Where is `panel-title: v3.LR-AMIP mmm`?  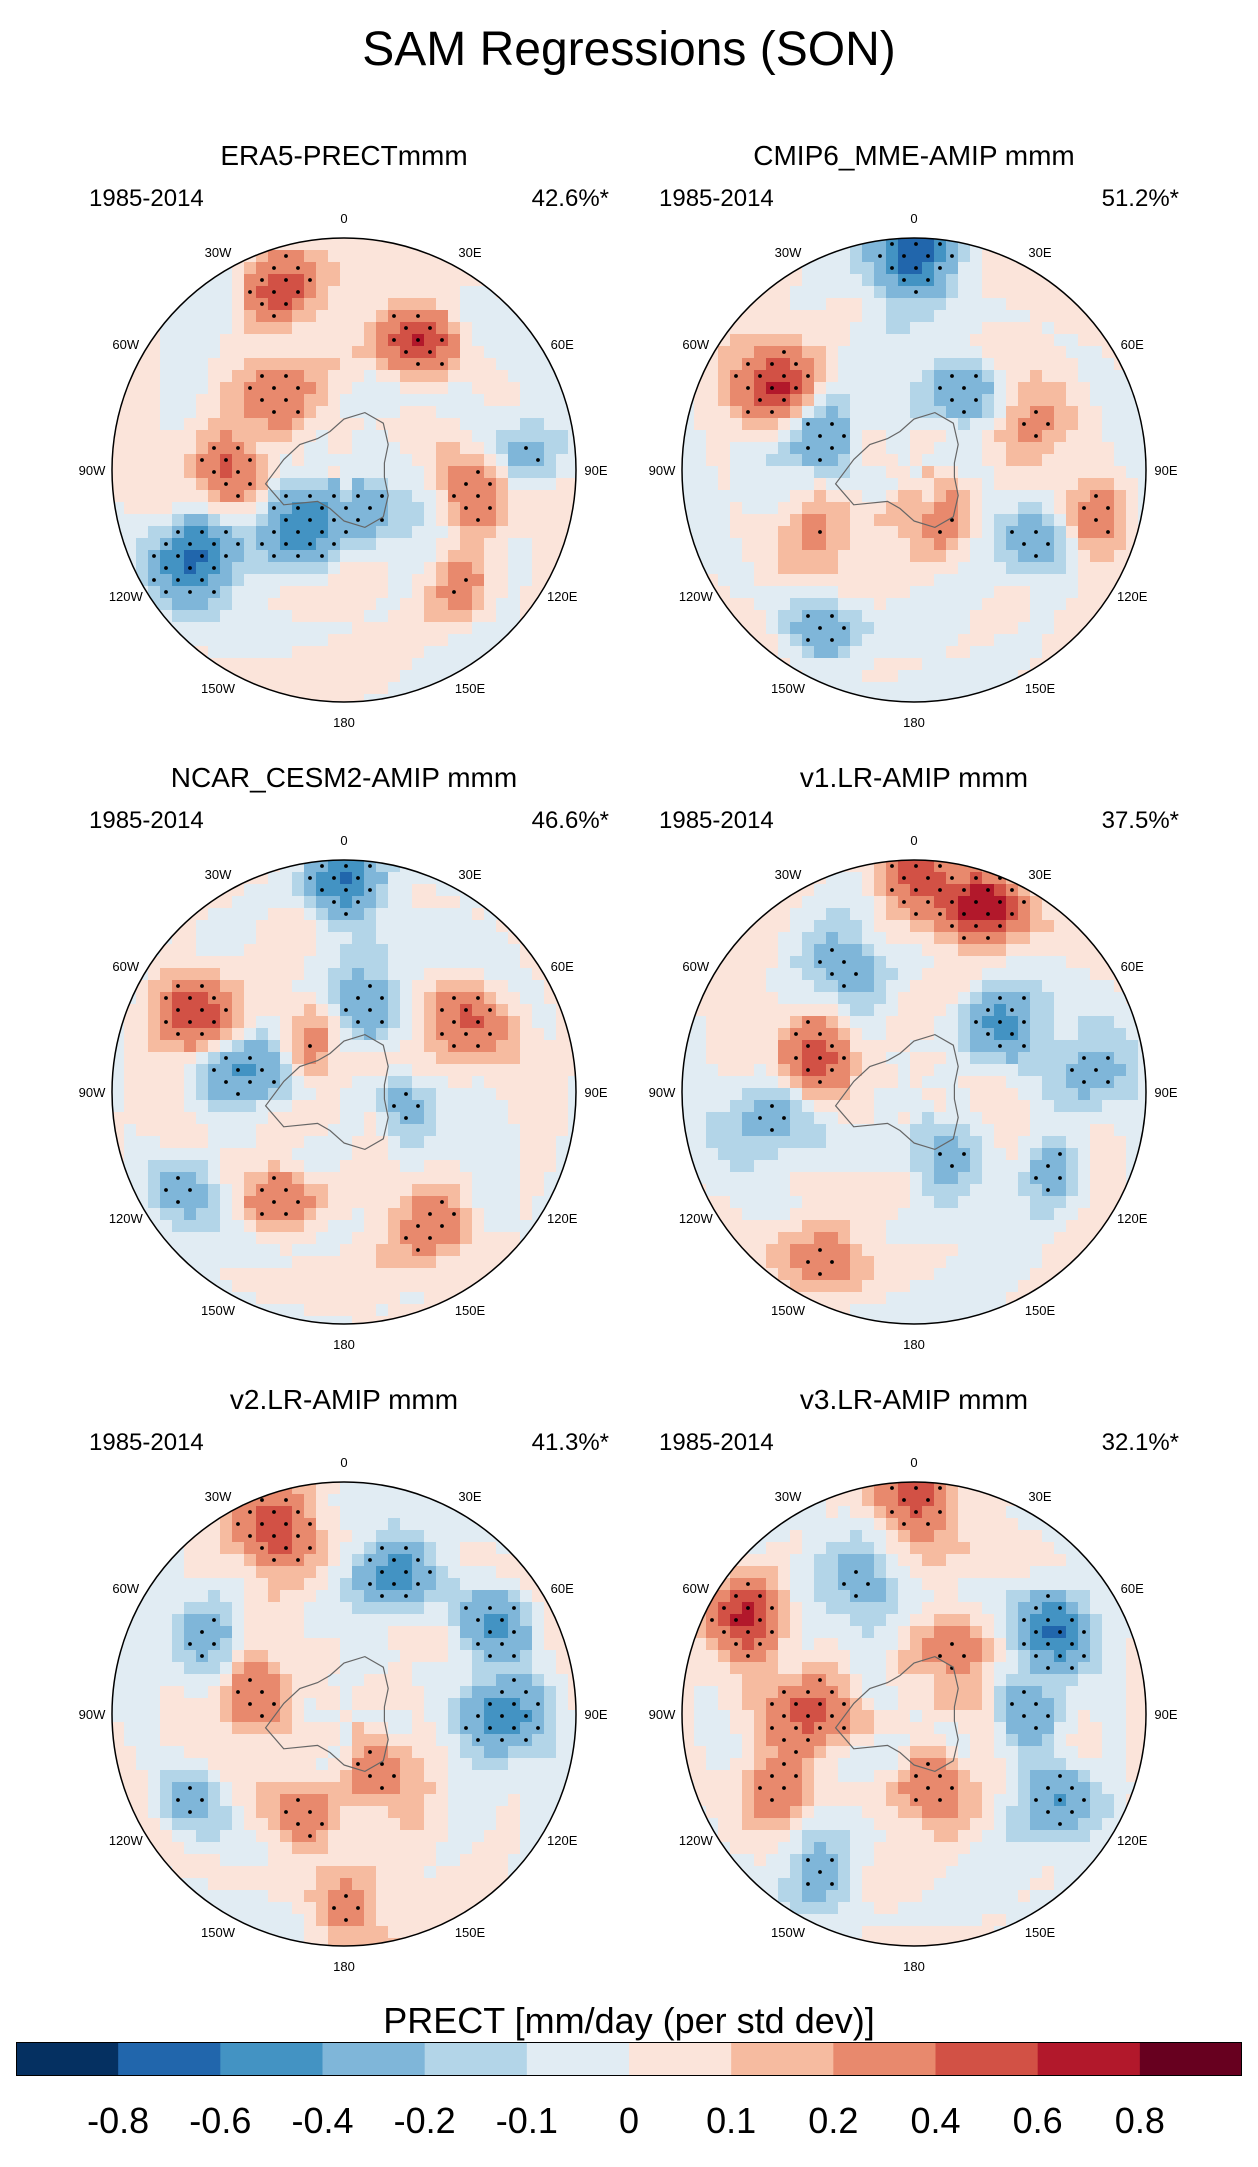
panel-title: v3.LR-AMIP mmm is located at coordinates (914, 1399).